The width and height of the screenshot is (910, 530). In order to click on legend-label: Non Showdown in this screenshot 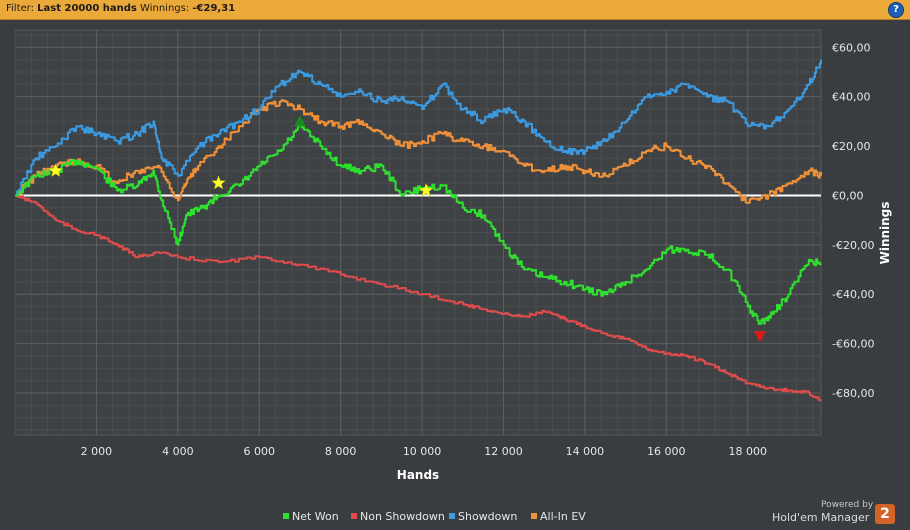, I will do `click(402, 516)`.